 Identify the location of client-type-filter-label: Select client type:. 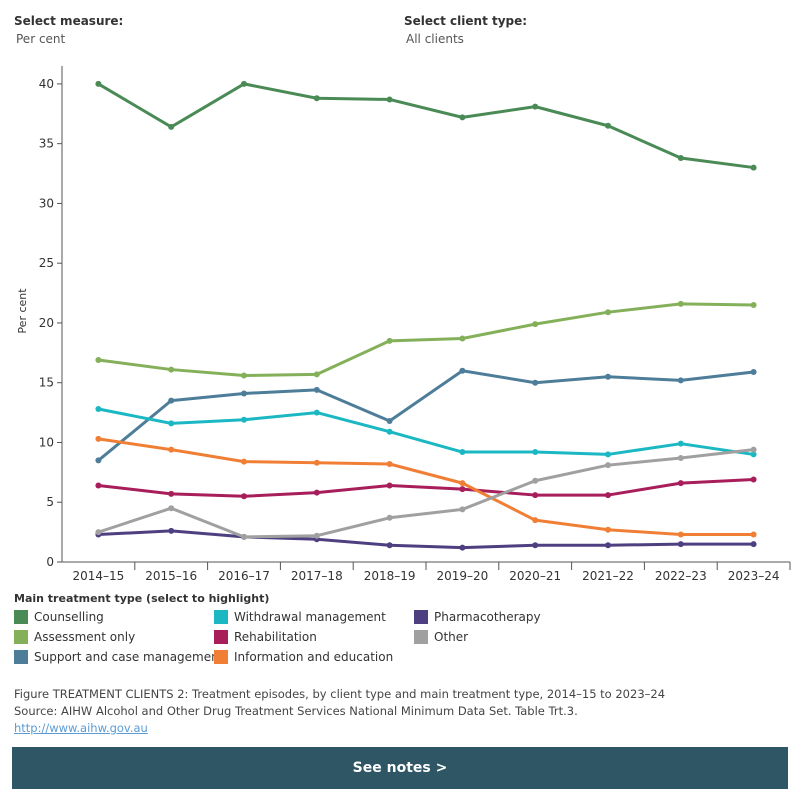
(466, 21).